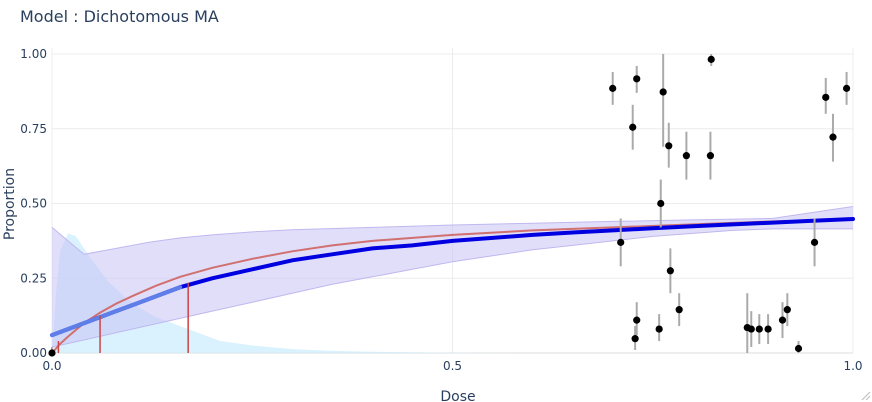 Image resolution: width=872 pixels, height=402 pixels. Describe the element at coordinates (852, 366) in the screenshot. I see `x-tick-label: 1.0` at that location.